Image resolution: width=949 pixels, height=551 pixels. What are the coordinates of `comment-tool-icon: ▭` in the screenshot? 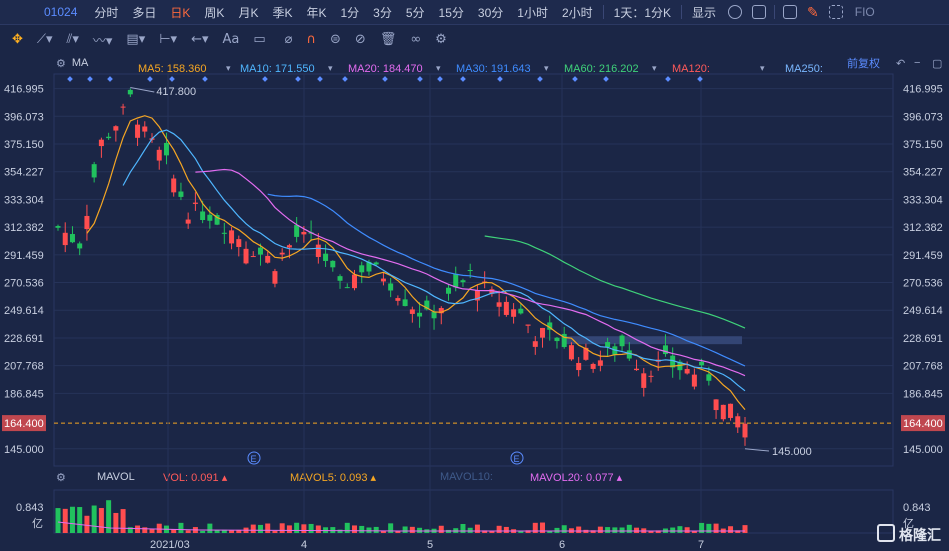 It's located at (259, 39).